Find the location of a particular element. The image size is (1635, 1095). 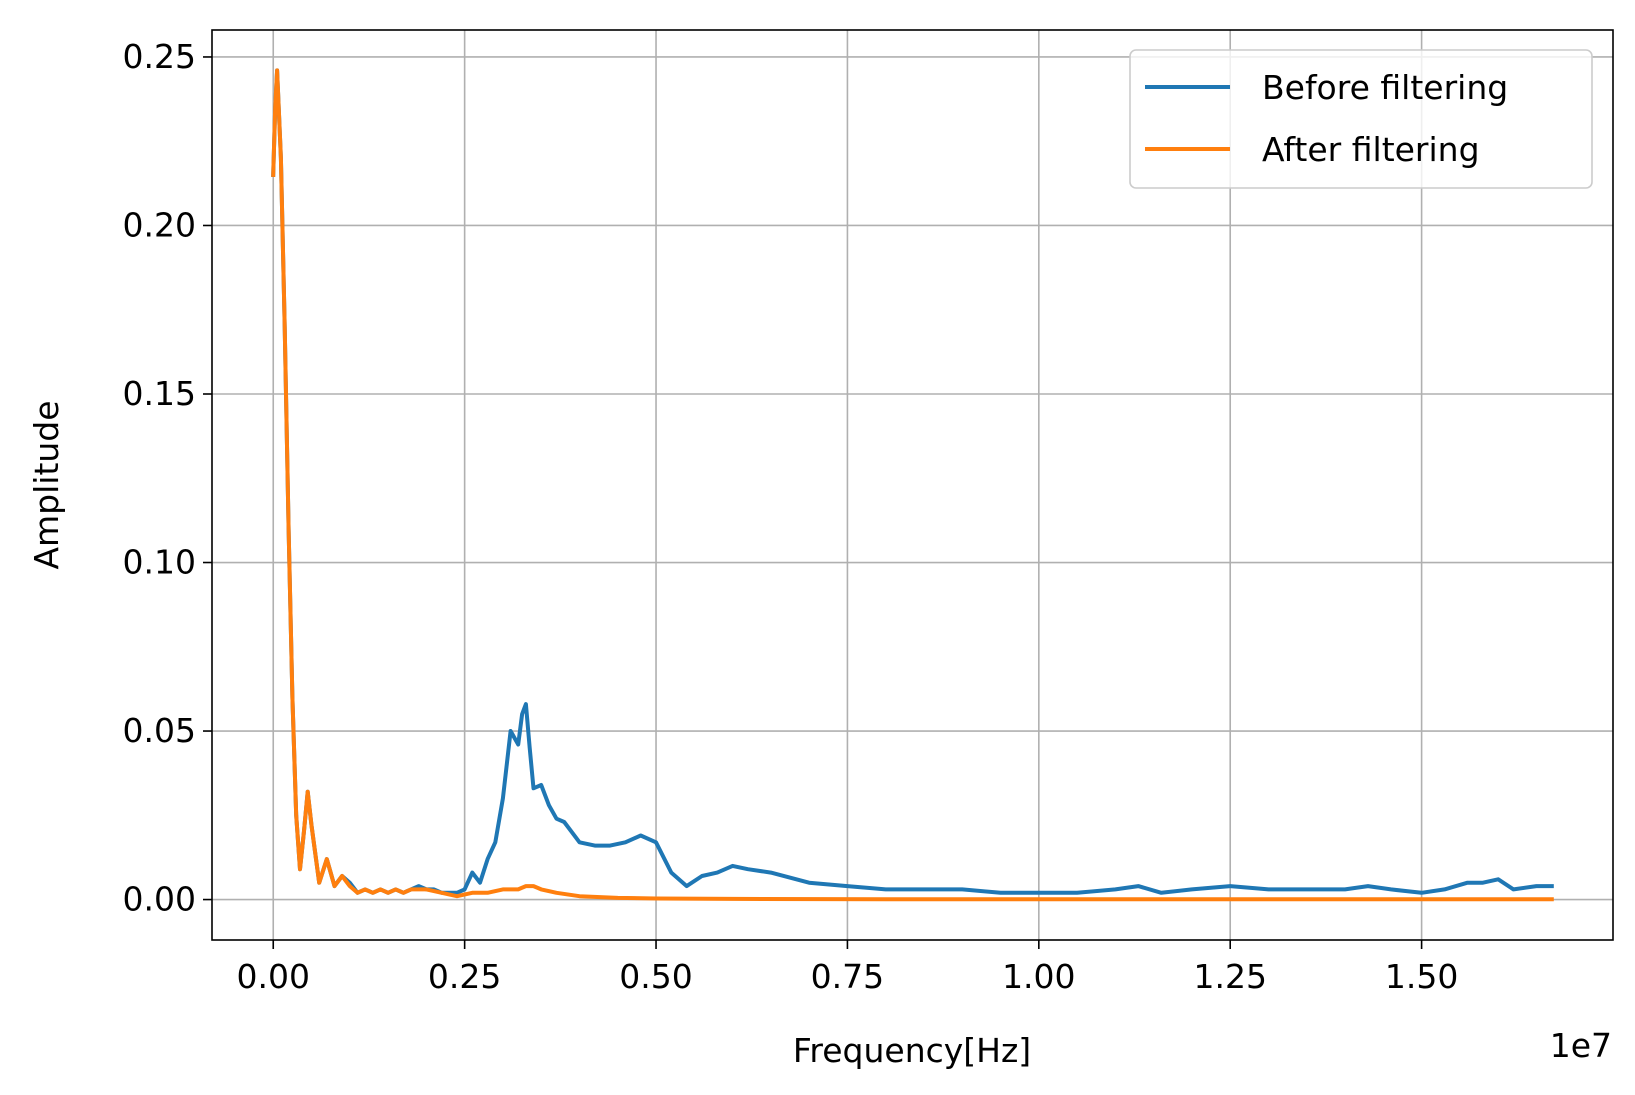

x-axis-offset-label: 1e7 is located at coordinates (1581, 1045).